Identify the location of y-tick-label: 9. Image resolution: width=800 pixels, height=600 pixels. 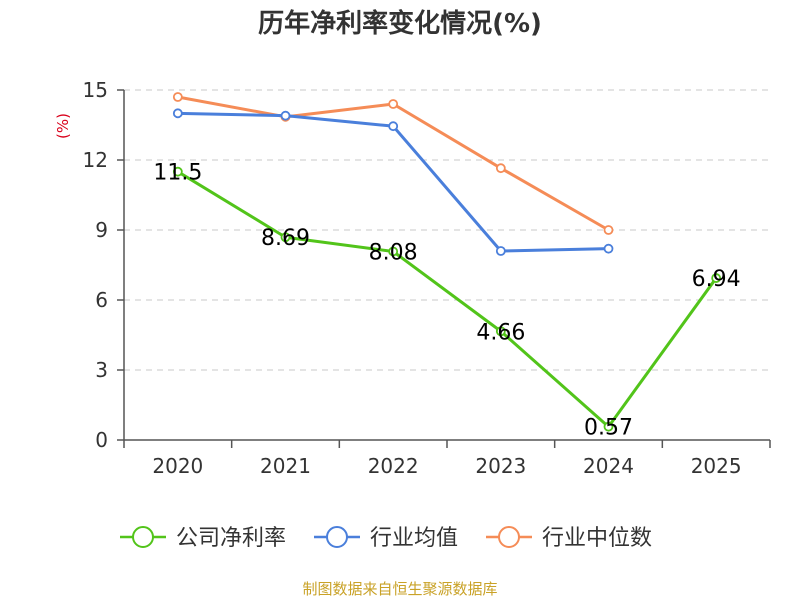
(101, 230).